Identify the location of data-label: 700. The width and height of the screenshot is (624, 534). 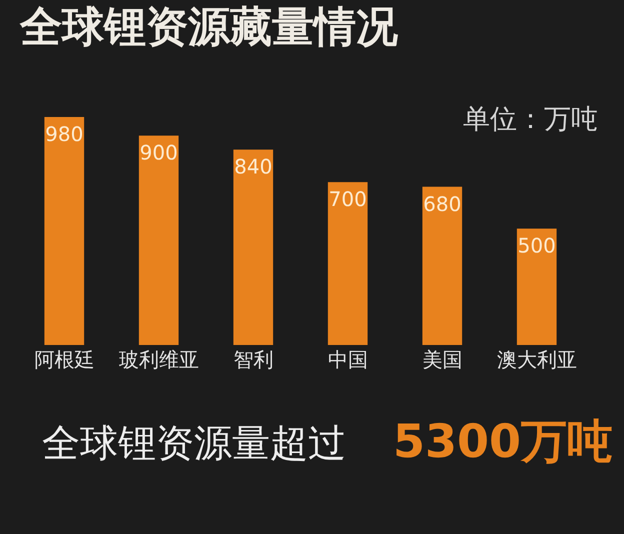
(347, 199).